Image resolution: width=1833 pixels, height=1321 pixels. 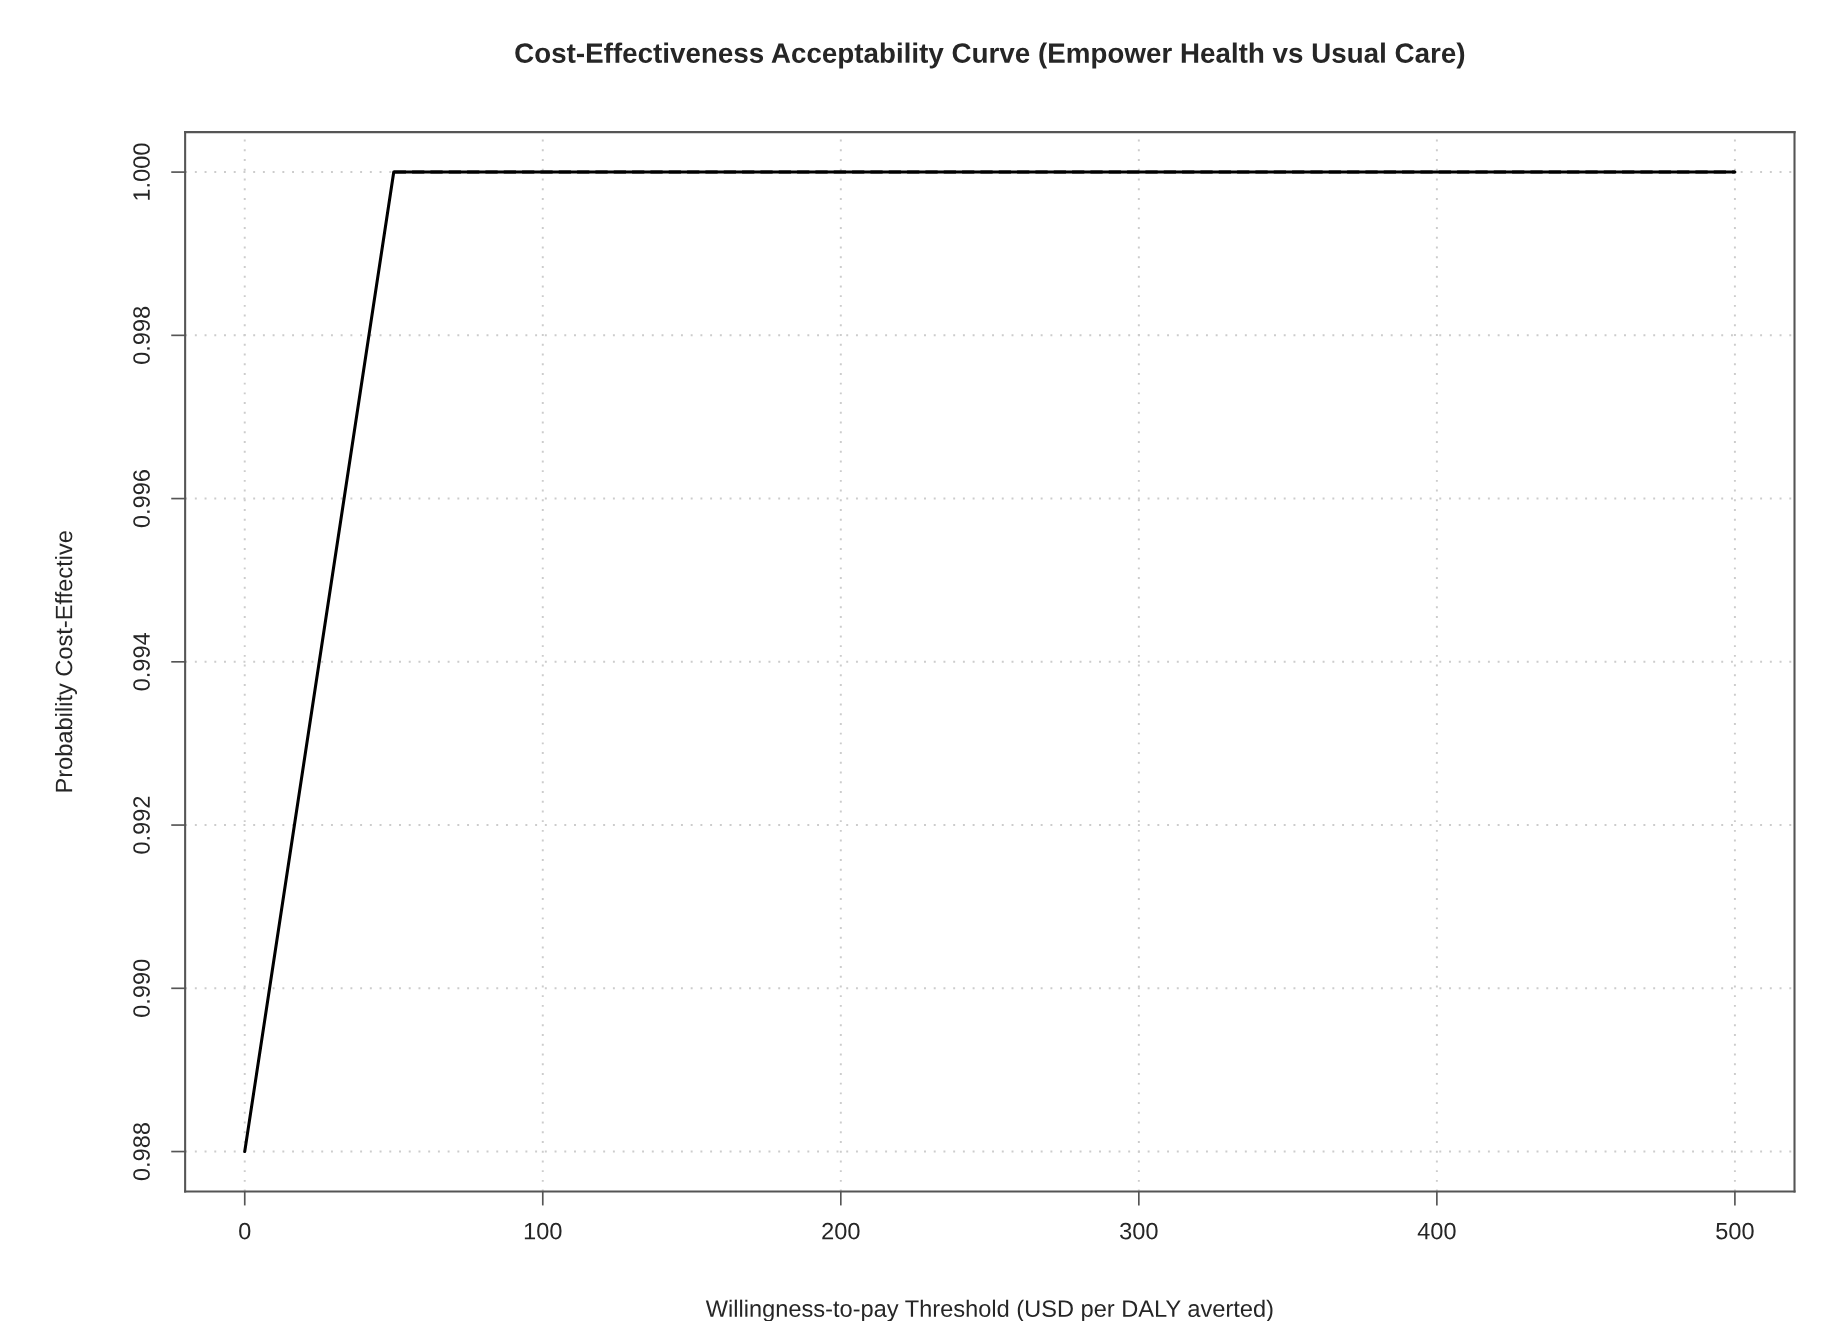 I want to click on y-tick-label: 0.990, so click(x=141, y=988).